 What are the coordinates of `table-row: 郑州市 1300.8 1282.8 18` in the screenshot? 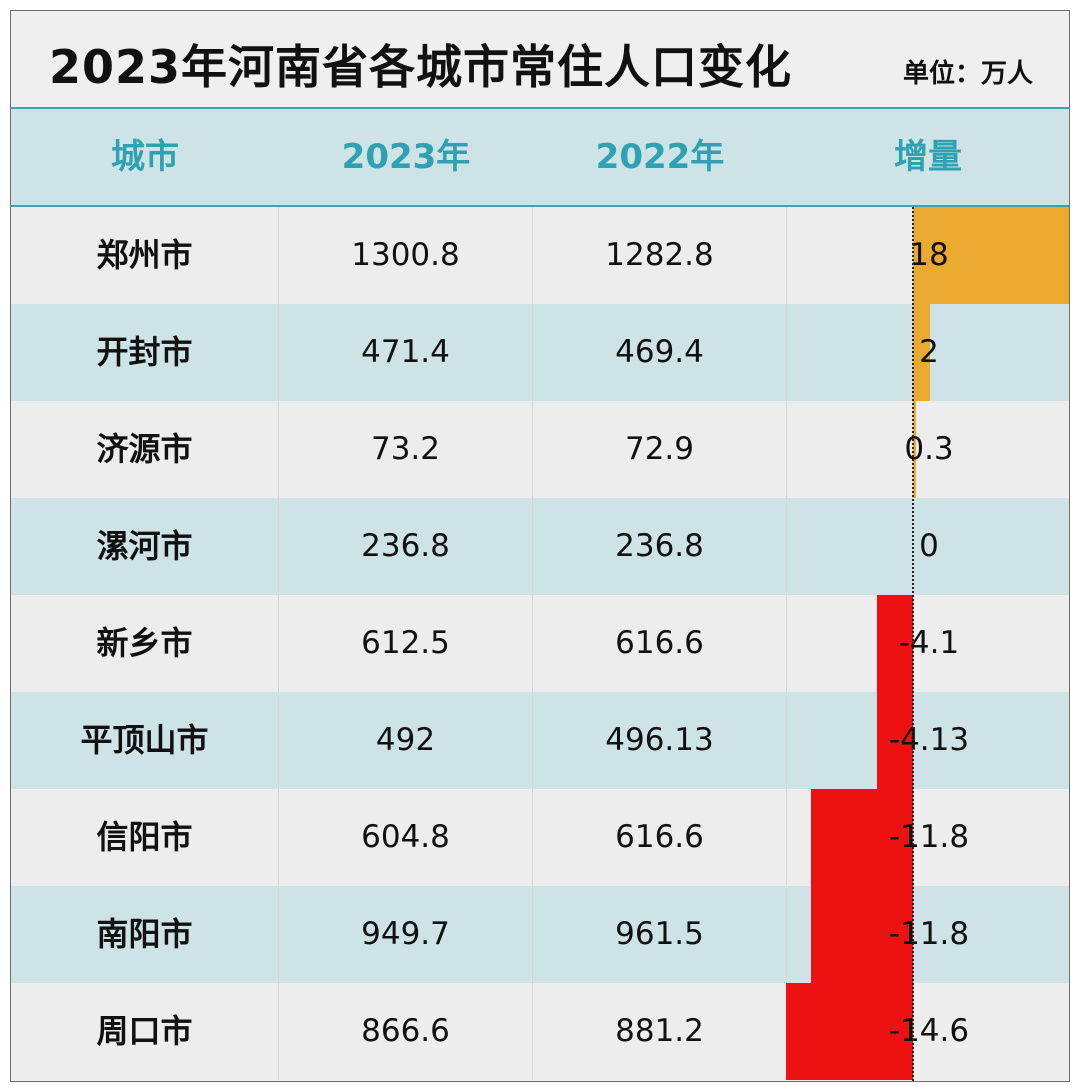 It's located at (540, 255).